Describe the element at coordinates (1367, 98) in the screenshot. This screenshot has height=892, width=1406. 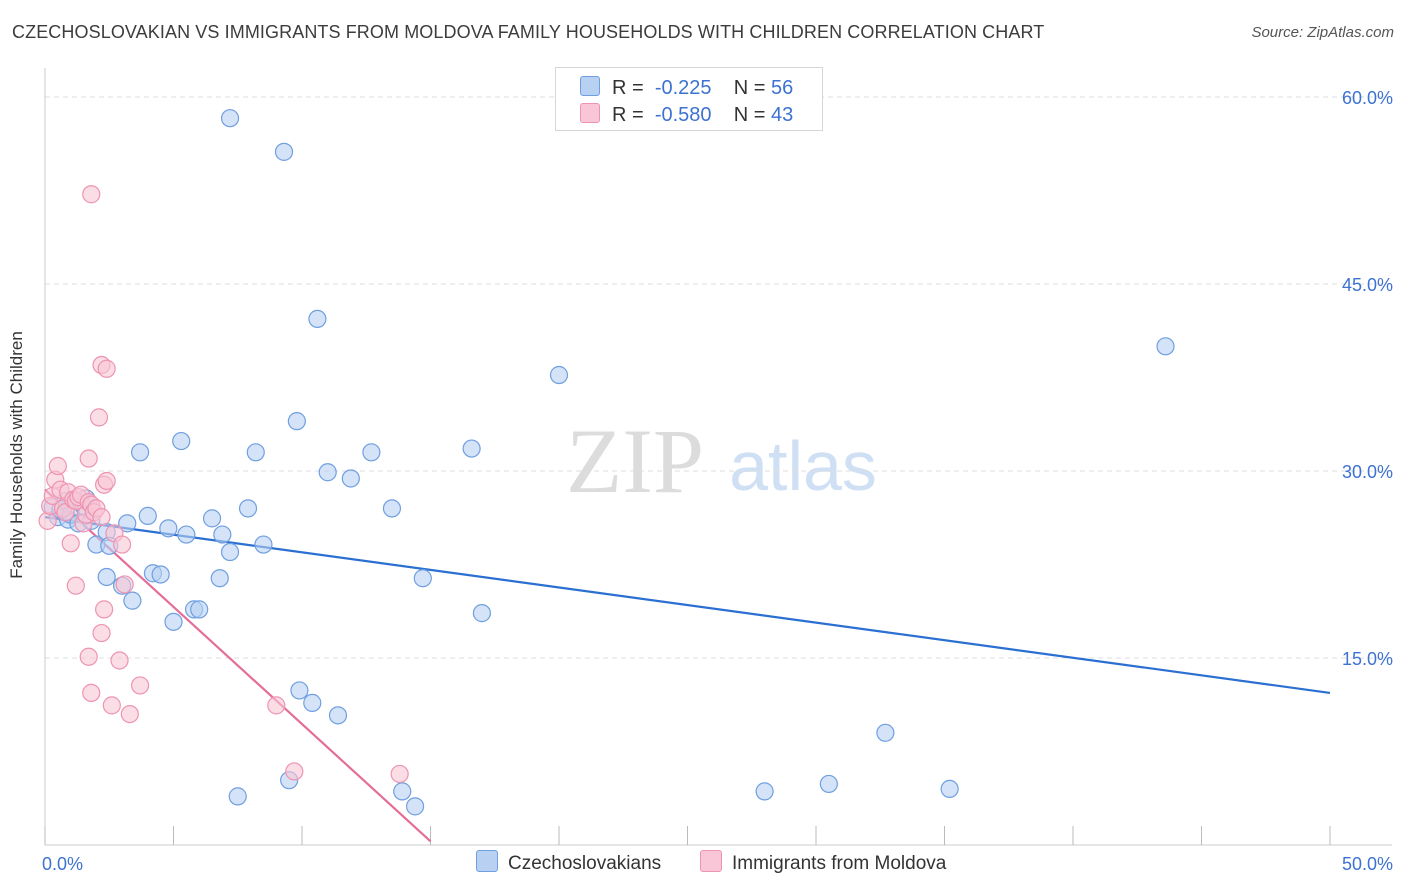
I see `y-tick-label: 60.0%` at that location.